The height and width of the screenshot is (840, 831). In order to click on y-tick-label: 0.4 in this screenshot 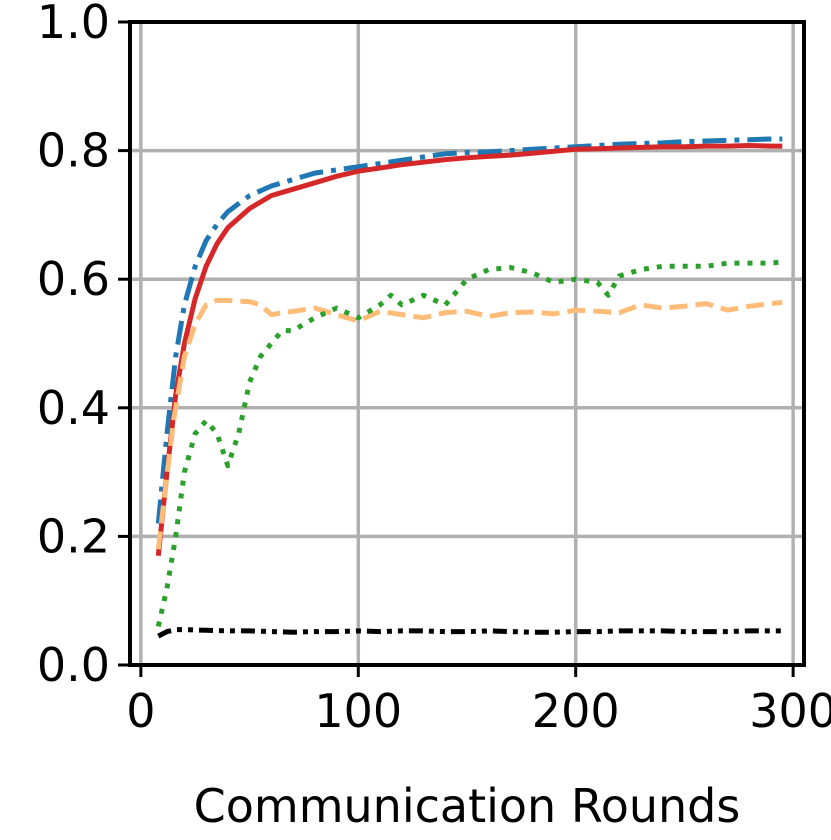, I will do `click(73, 408)`.